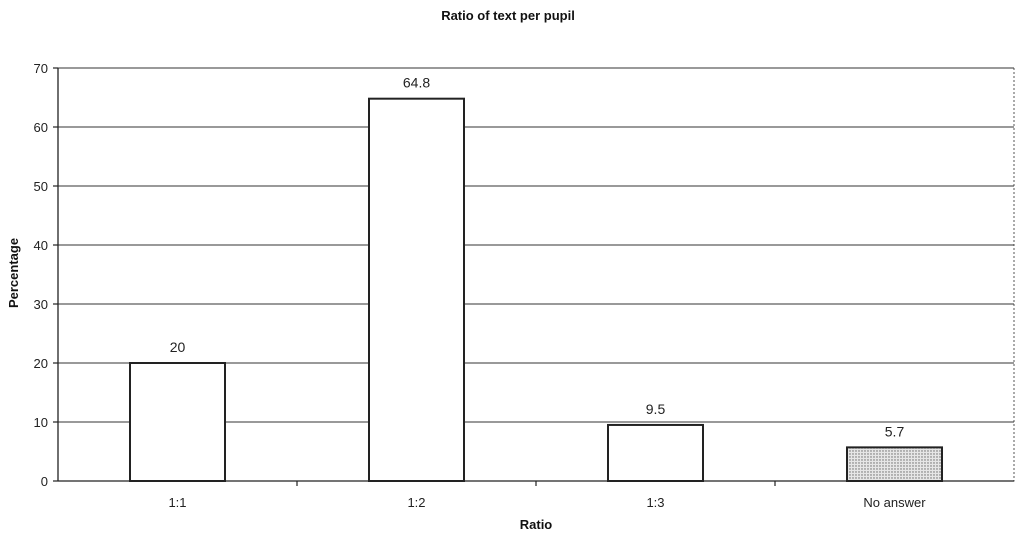 Image resolution: width=1017 pixels, height=534 pixels. I want to click on bar-no-answer, so click(894, 464).